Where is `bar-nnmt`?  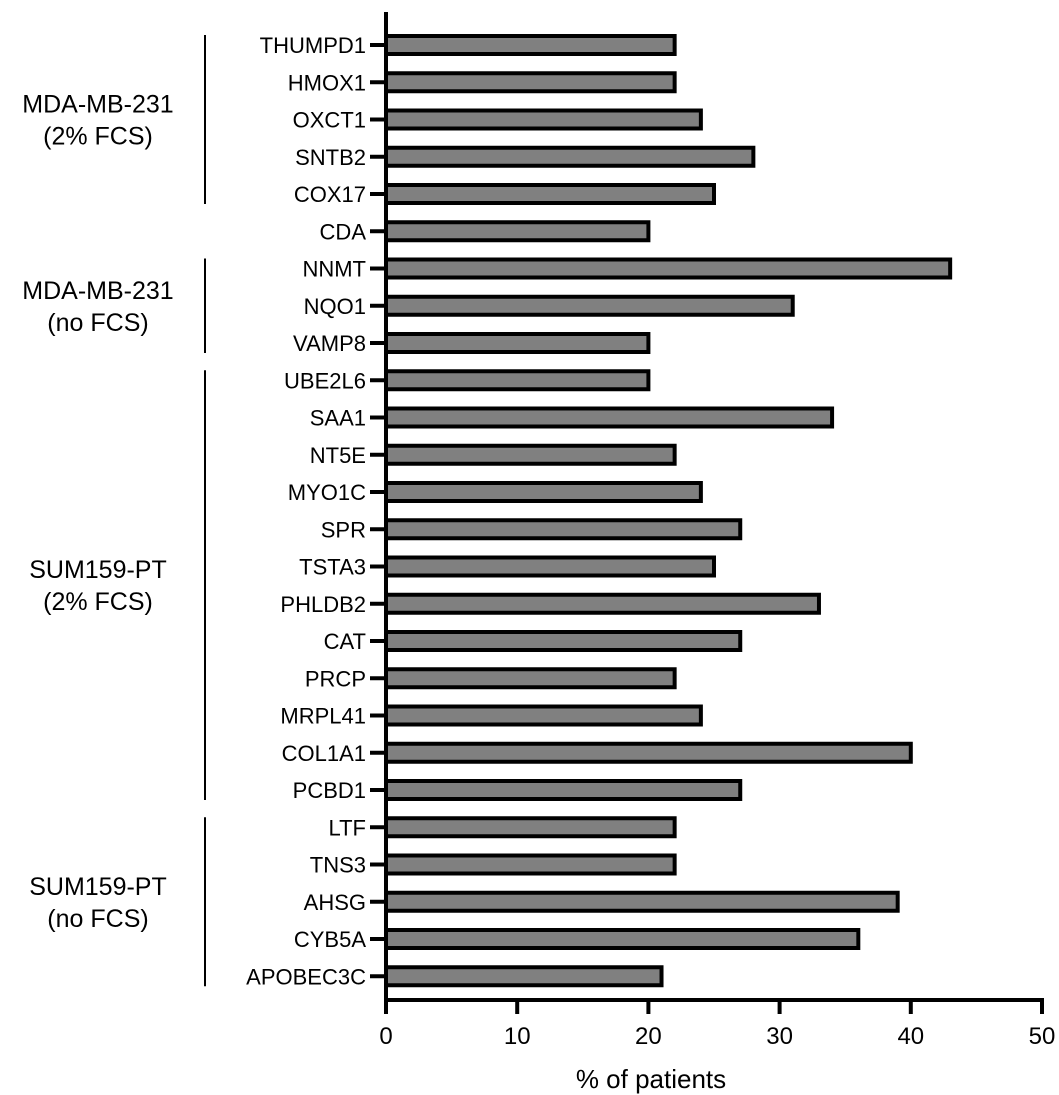 bar-nnmt is located at coordinates (668, 268).